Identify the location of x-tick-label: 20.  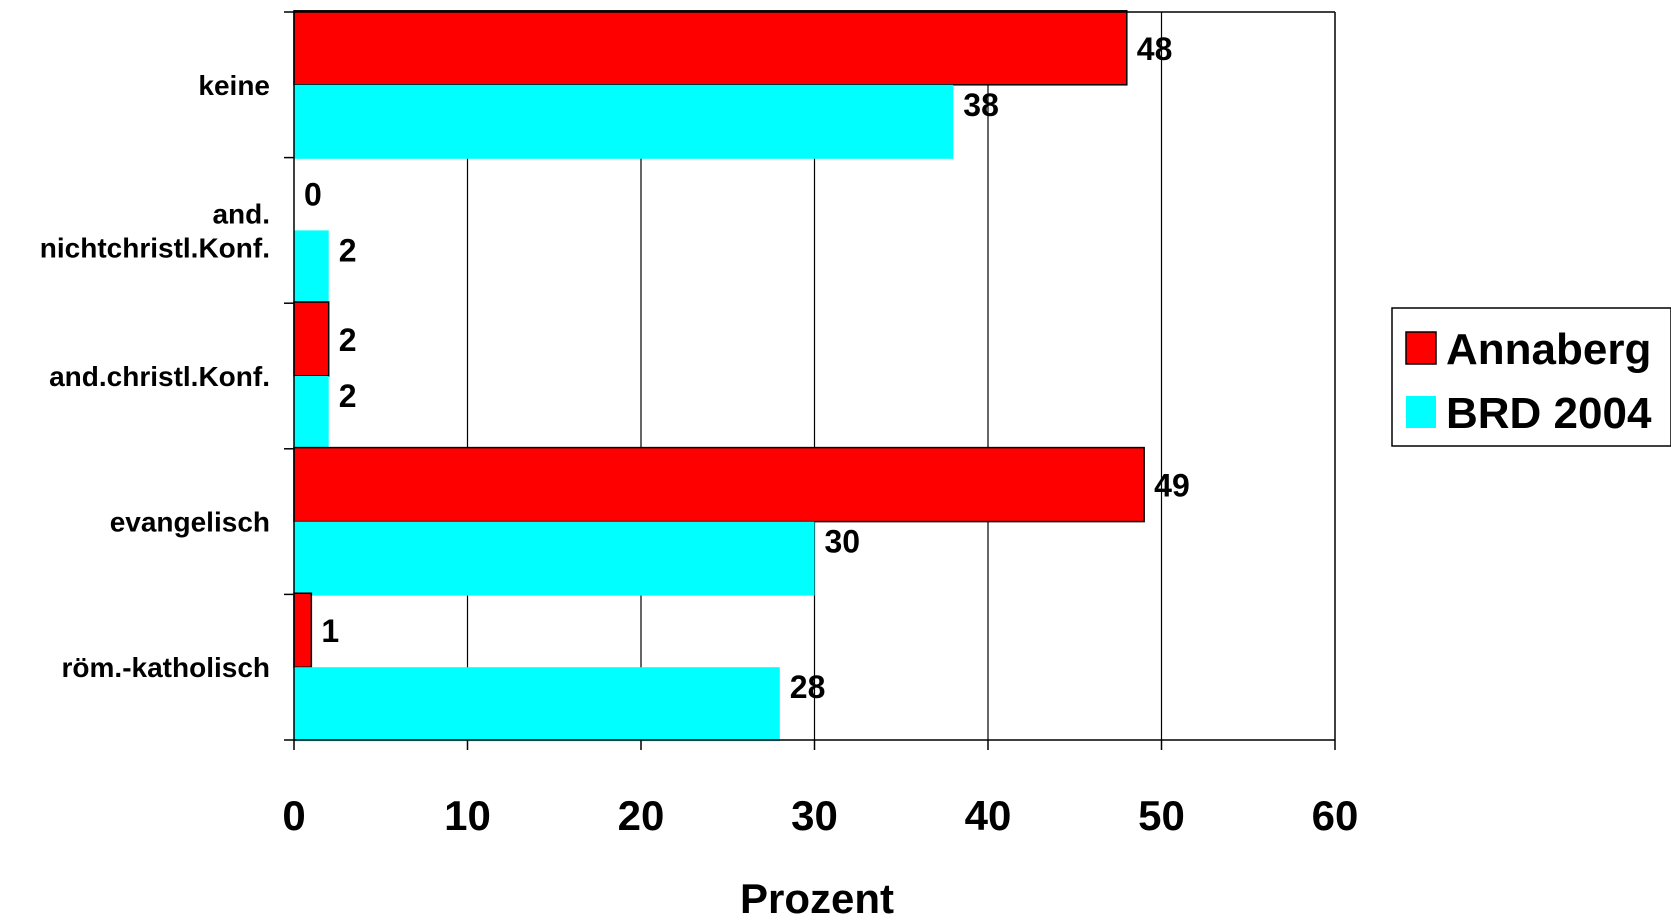
(641, 815).